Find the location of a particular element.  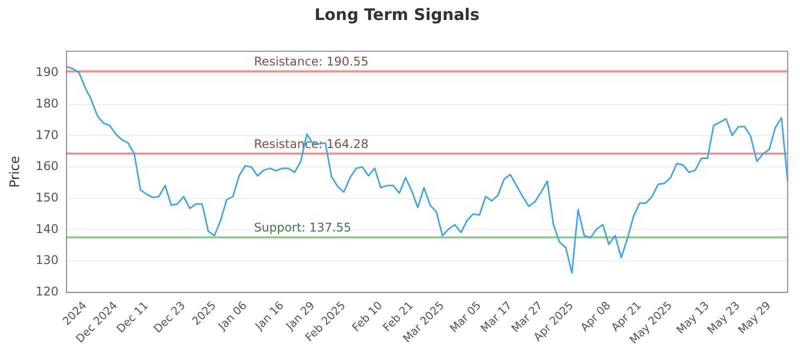

ref-line-label: Resistance: 190.55 is located at coordinates (311, 61).